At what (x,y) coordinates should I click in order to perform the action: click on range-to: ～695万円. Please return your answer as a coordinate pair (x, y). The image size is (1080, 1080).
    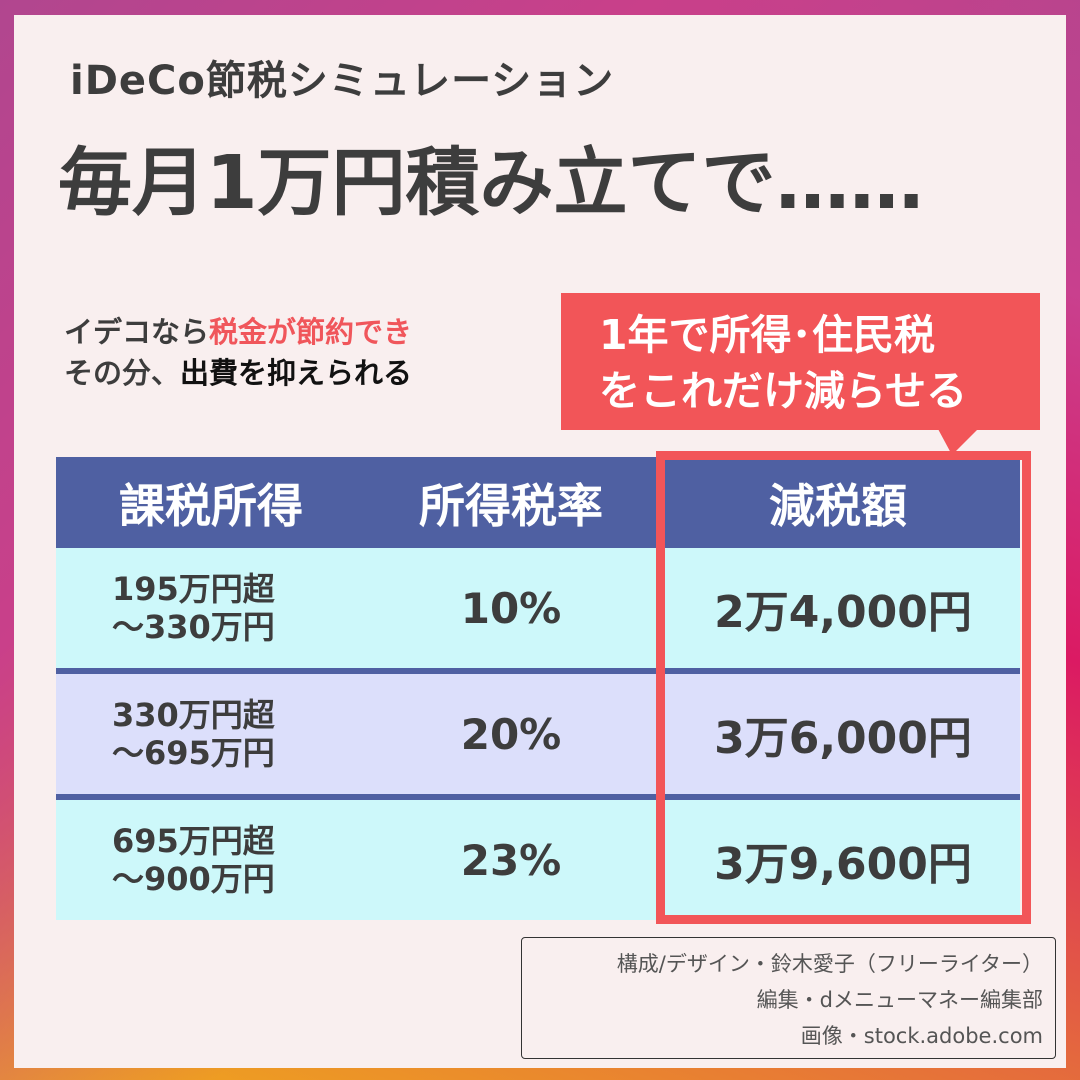
    Looking at the image, I should click on (193, 753).